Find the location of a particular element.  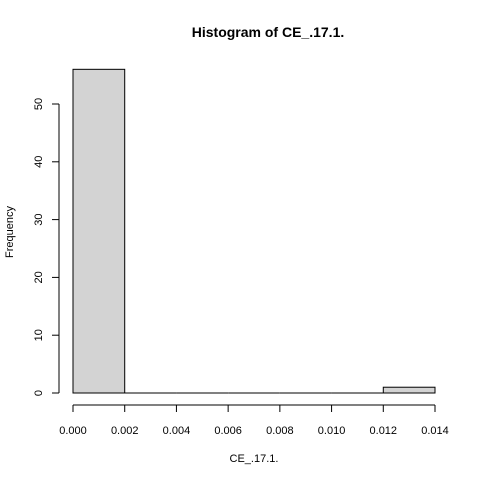

y-tick-label-2: 20 is located at coordinates (39, 277).